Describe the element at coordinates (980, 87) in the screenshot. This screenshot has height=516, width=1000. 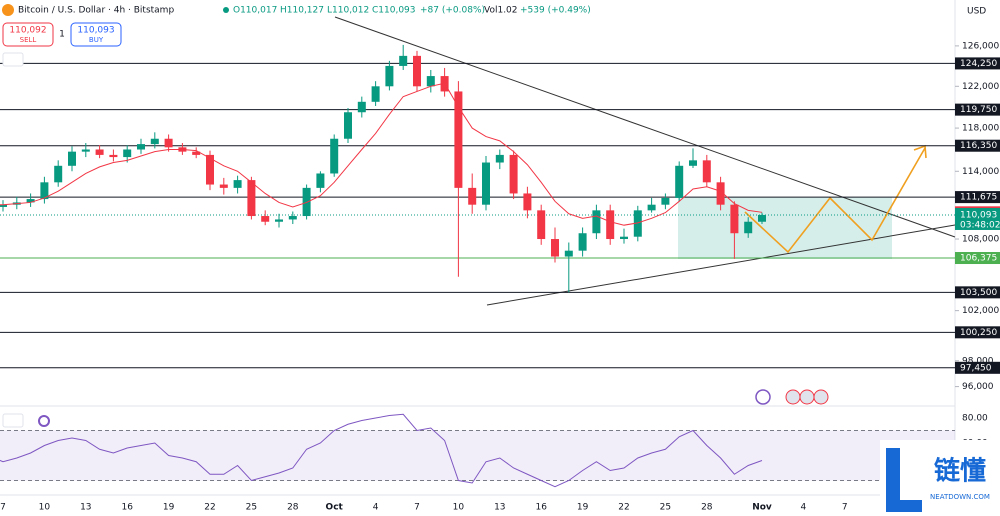
I see `y-tick-label: 122,000` at that location.